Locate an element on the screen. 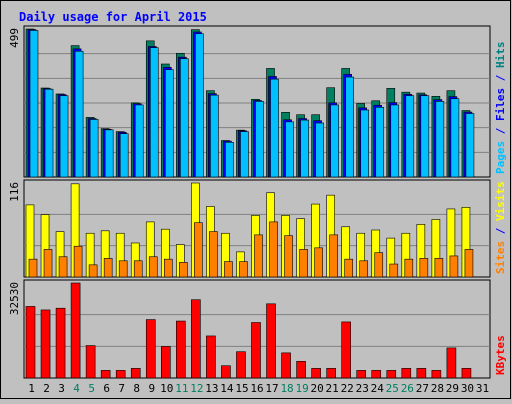  x-tick-label-3: 3 is located at coordinates (61, 388).